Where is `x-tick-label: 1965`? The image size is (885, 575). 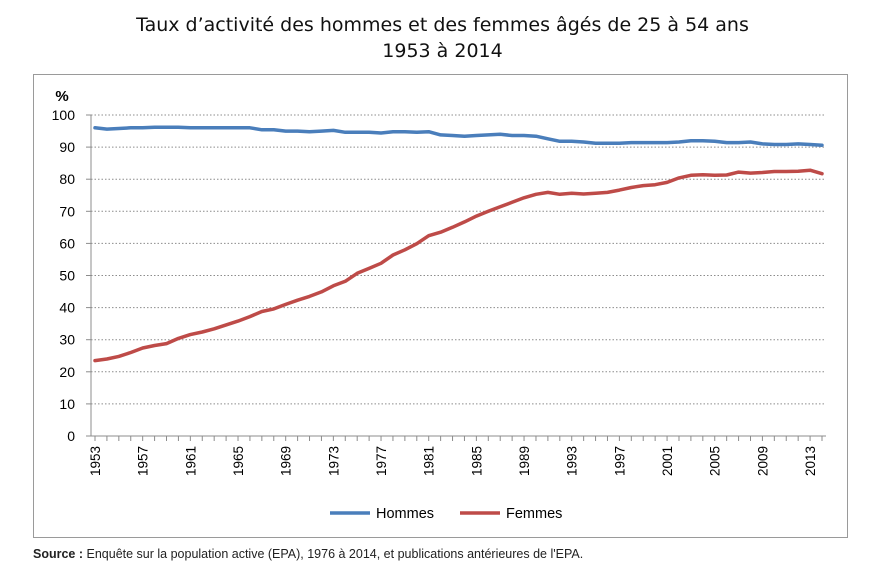
x-tick-label: 1965 is located at coordinates (238, 461).